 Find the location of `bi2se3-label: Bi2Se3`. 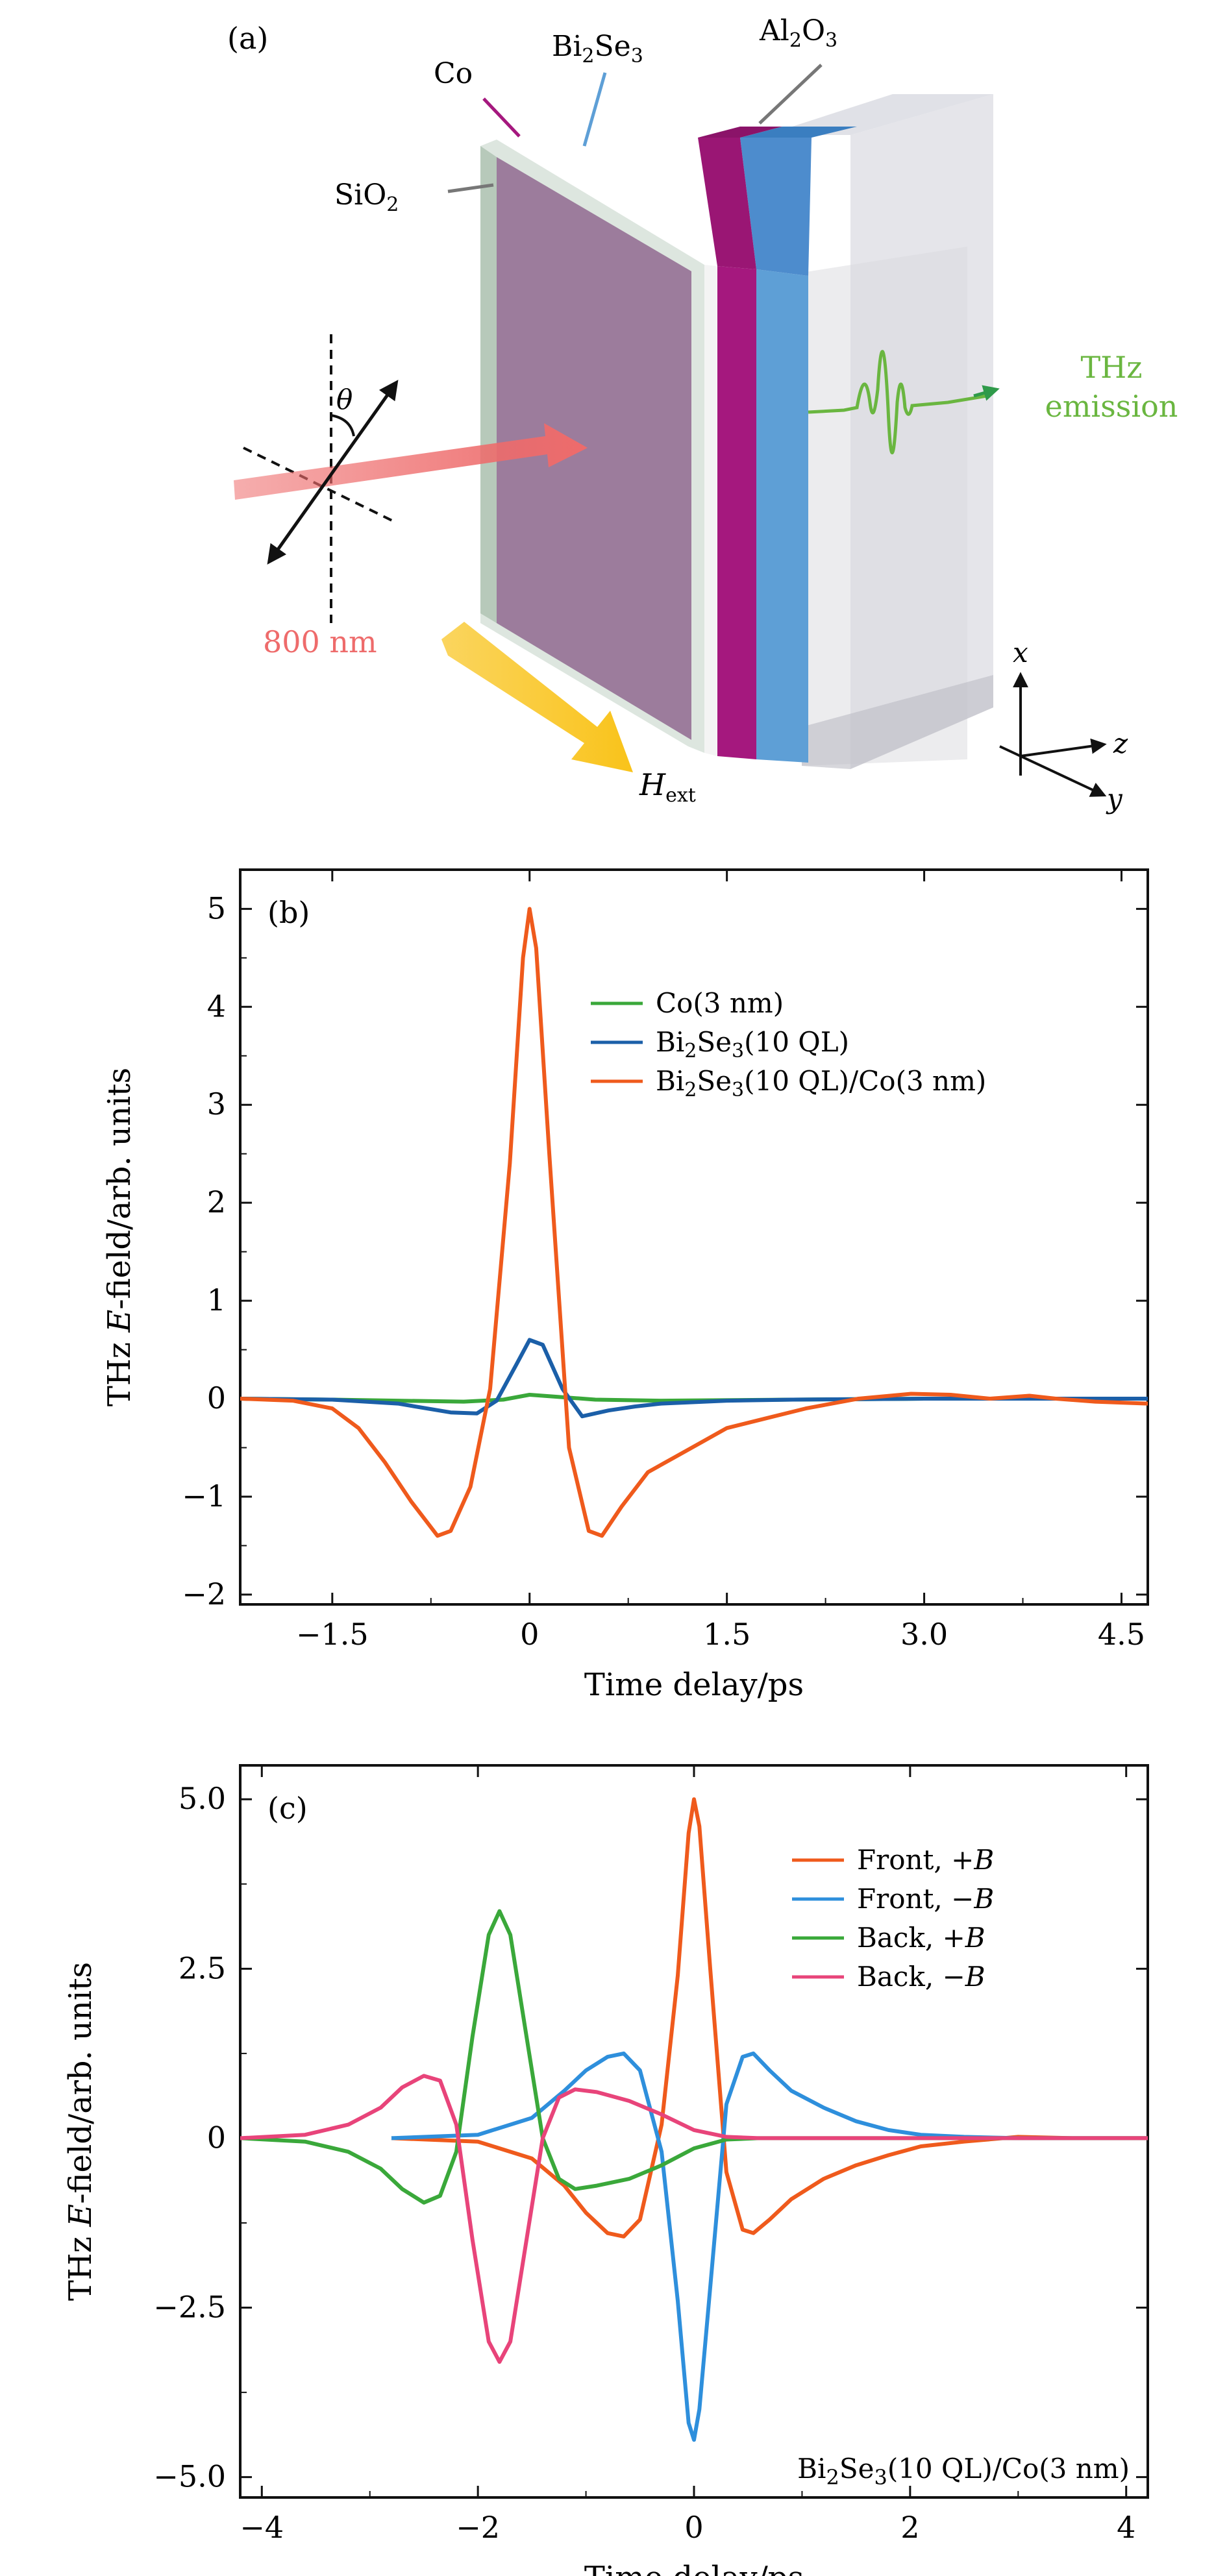

bi2se3-label: Bi2Se3 is located at coordinates (597, 48).